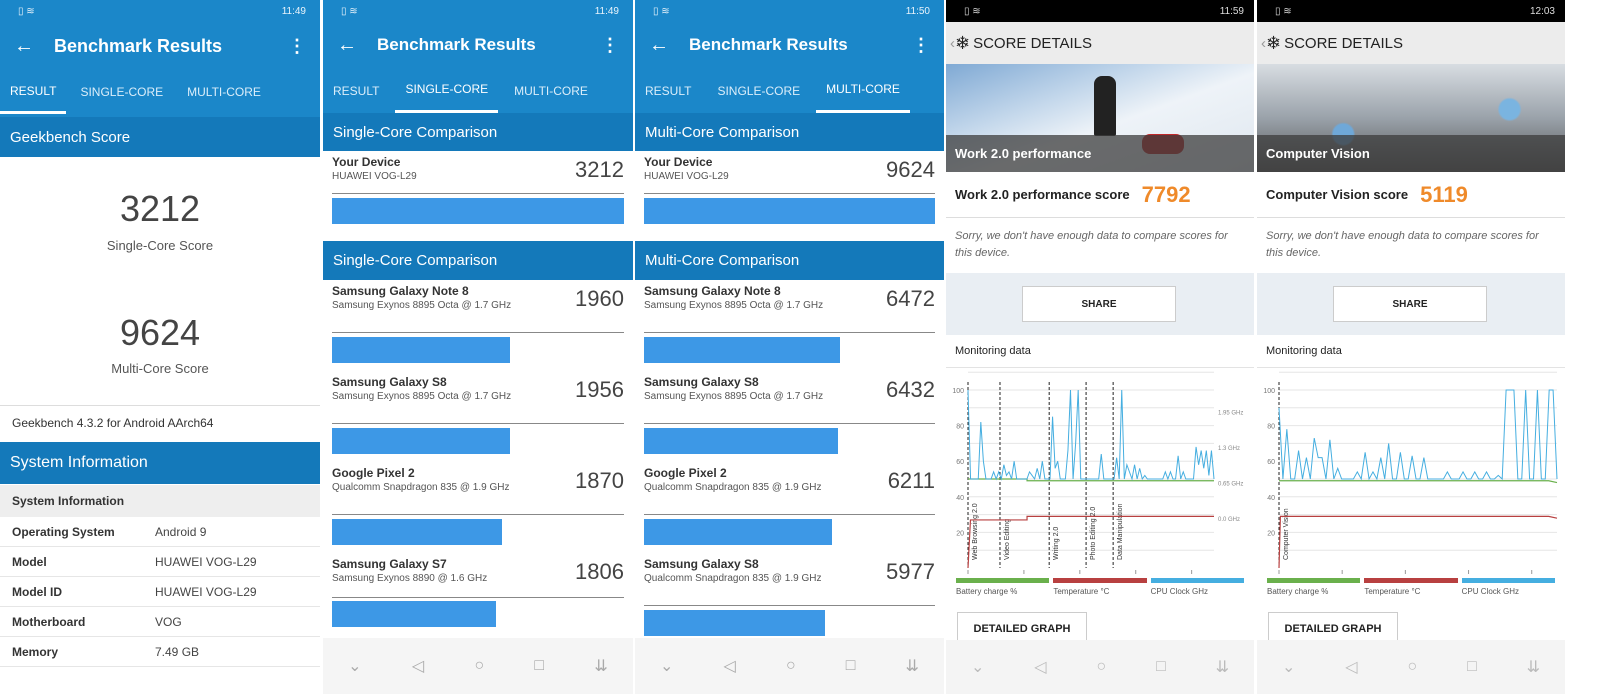 The width and height of the screenshot is (1613, 694). What do you see at coordinates (206, 561) in the screenshot?
I see `row-value: HUAWEI VOG-L29` at bounding box center [206, 561].